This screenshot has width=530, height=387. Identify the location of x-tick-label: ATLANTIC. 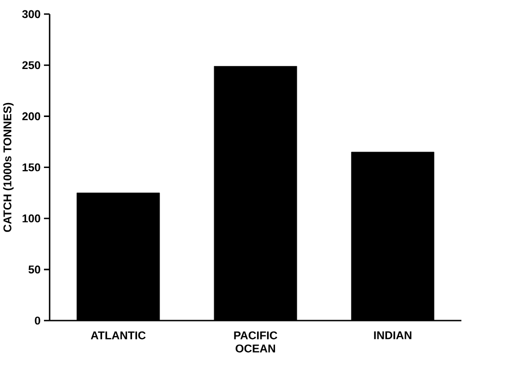
(118, 335).